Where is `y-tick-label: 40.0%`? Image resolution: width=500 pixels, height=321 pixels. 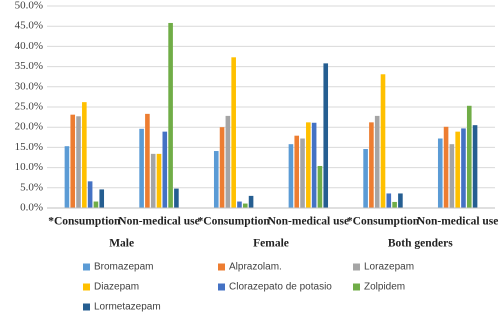
y-tick-label: 40.0% is located at coordinates (29, 46).